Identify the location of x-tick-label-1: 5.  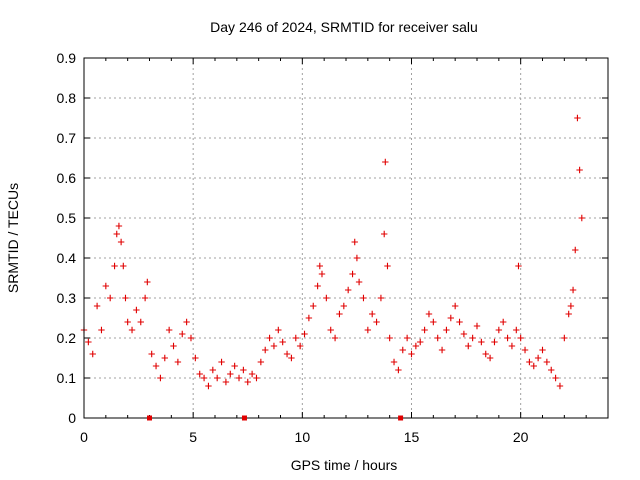
(193, 437).